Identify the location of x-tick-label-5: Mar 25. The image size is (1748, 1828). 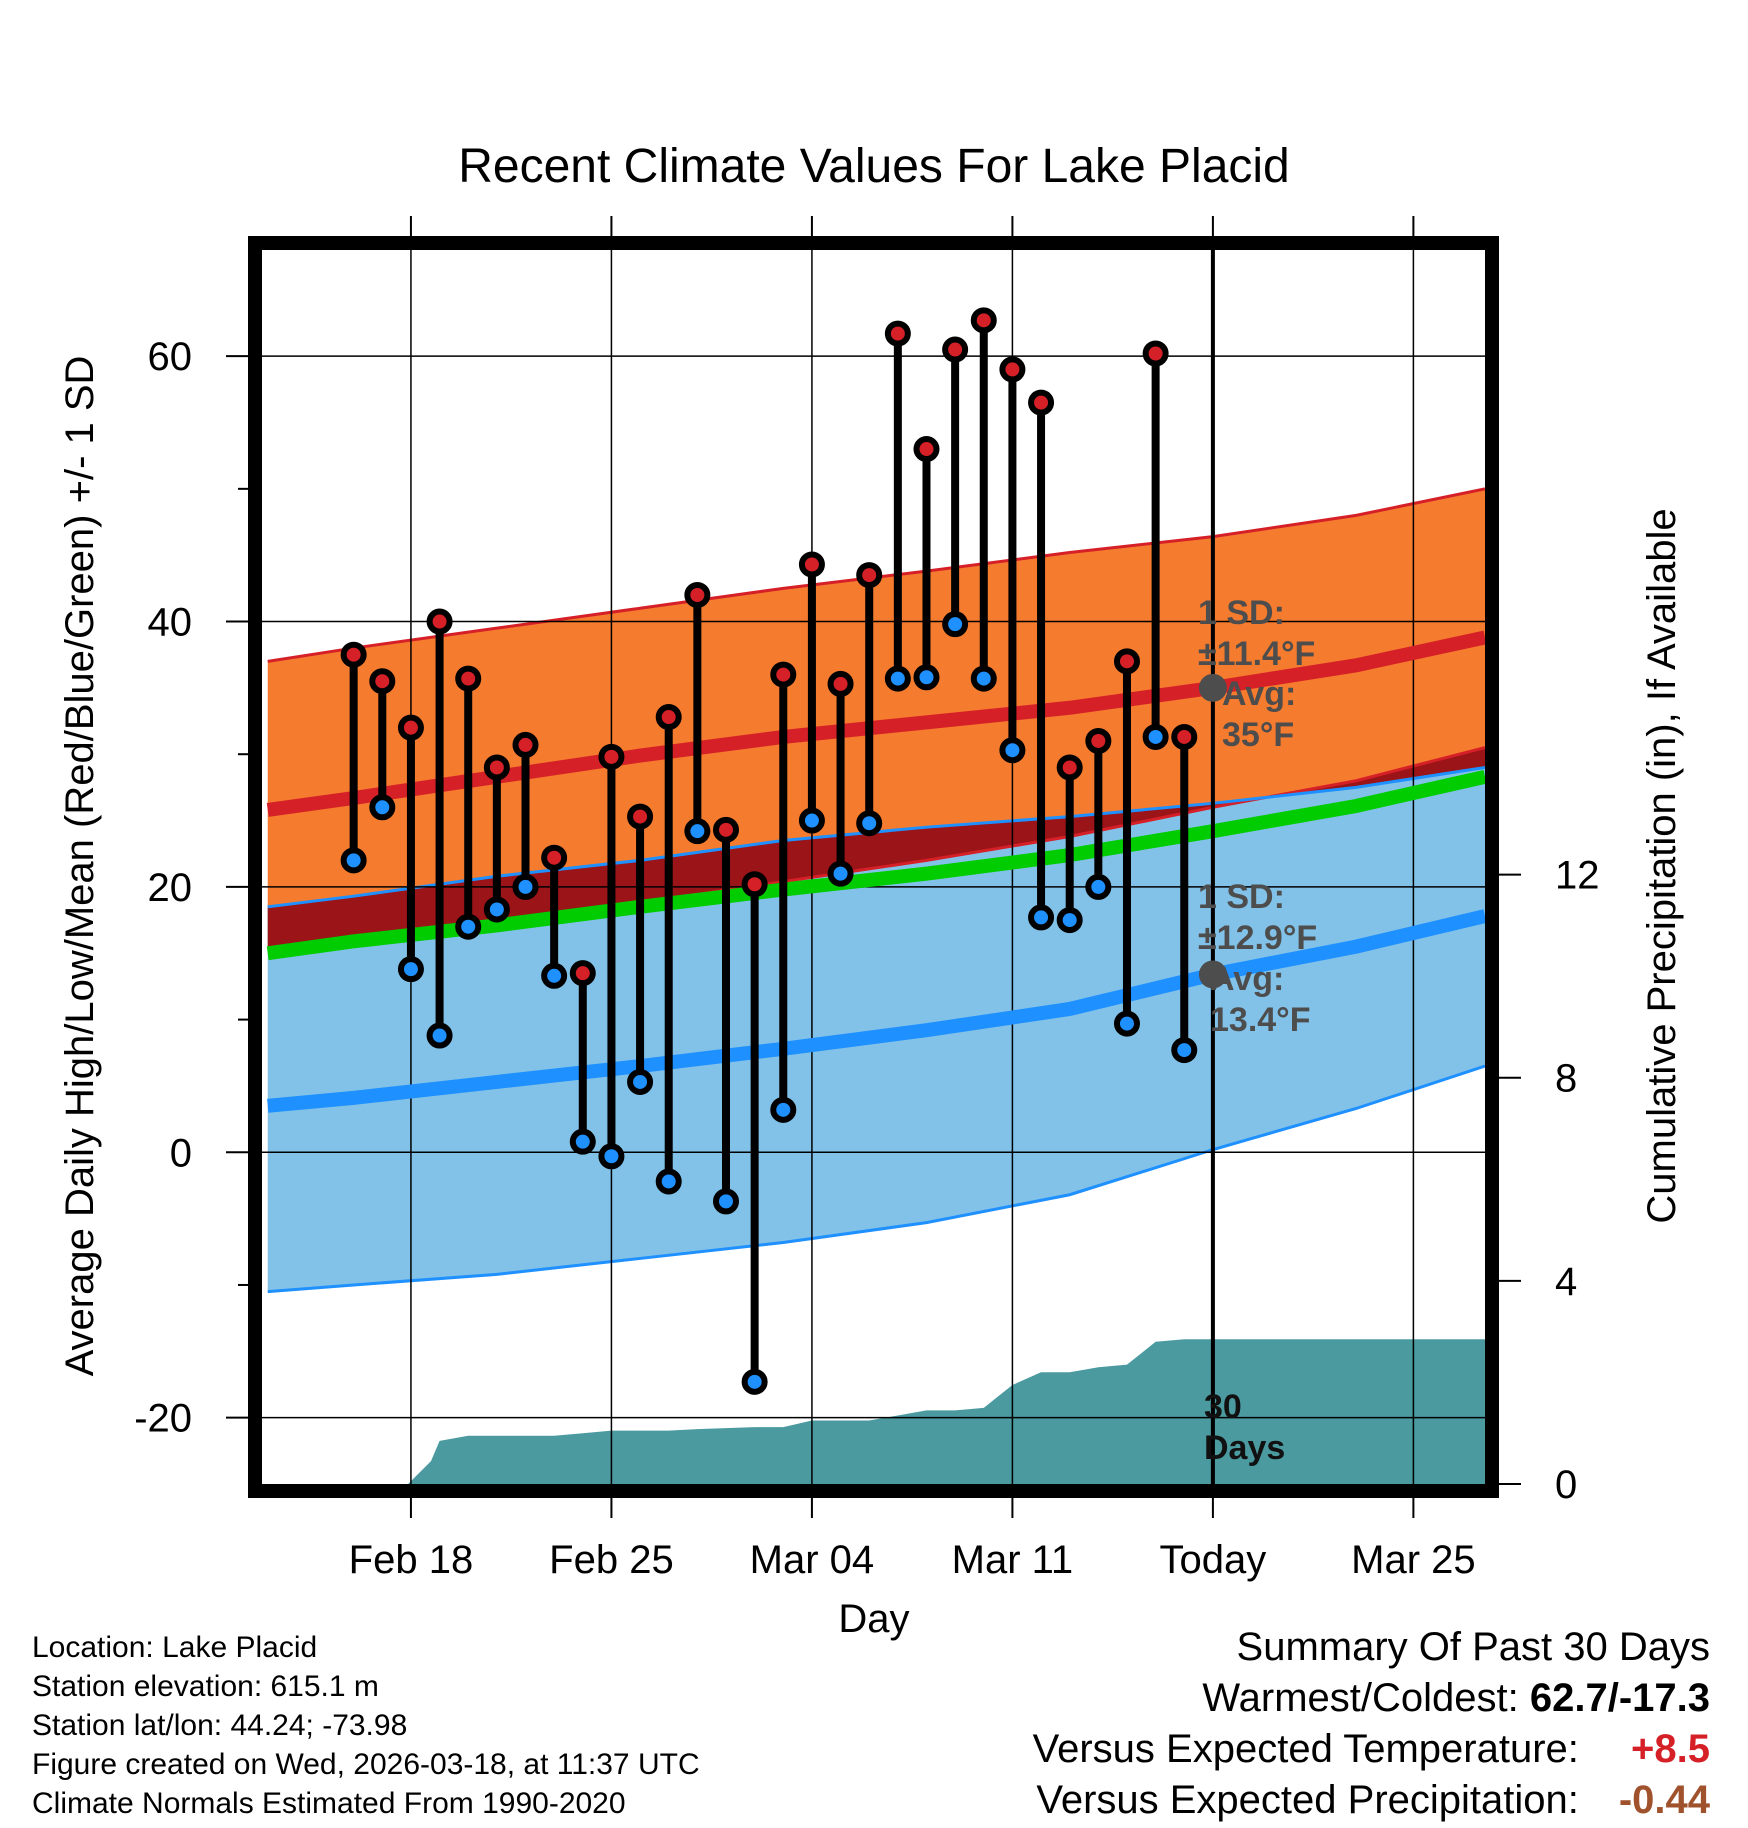
(1413, 1560).